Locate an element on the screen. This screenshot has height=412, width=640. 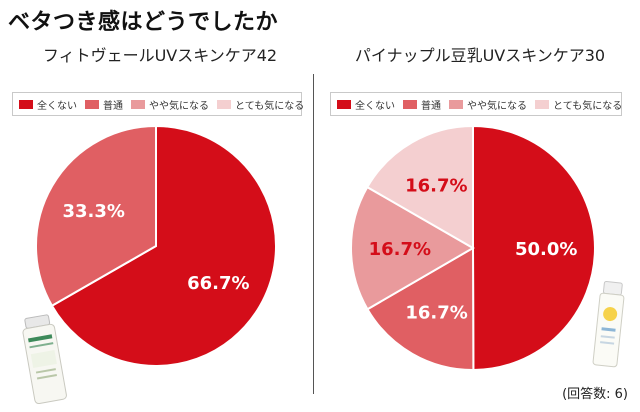
page-title: ベタつき感はどうでしたか is located at coordinates (143, 22).